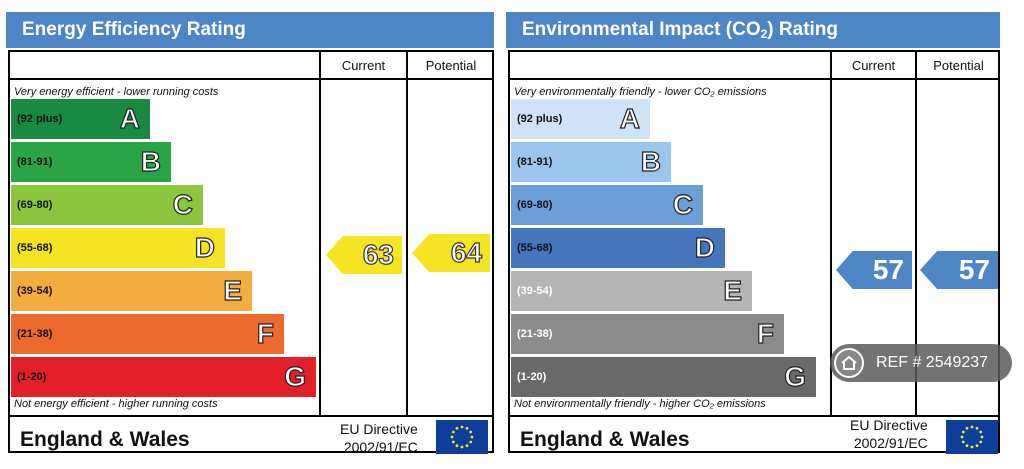 The height and width of the screenshot is (469, 1024). Describe the element at coordinates (958, 65) in the screenshot. I see `environment-potential-header: Potential` at that location.